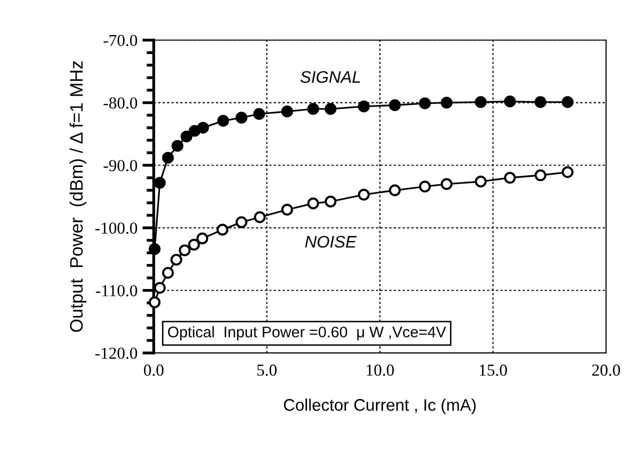 Image resolution: width=630 pixels, height=456 pixels. What do you see at coordinates (331, 242) in the screenshot?
I see `series-label: NOISE` at bounding box center [331, 242].